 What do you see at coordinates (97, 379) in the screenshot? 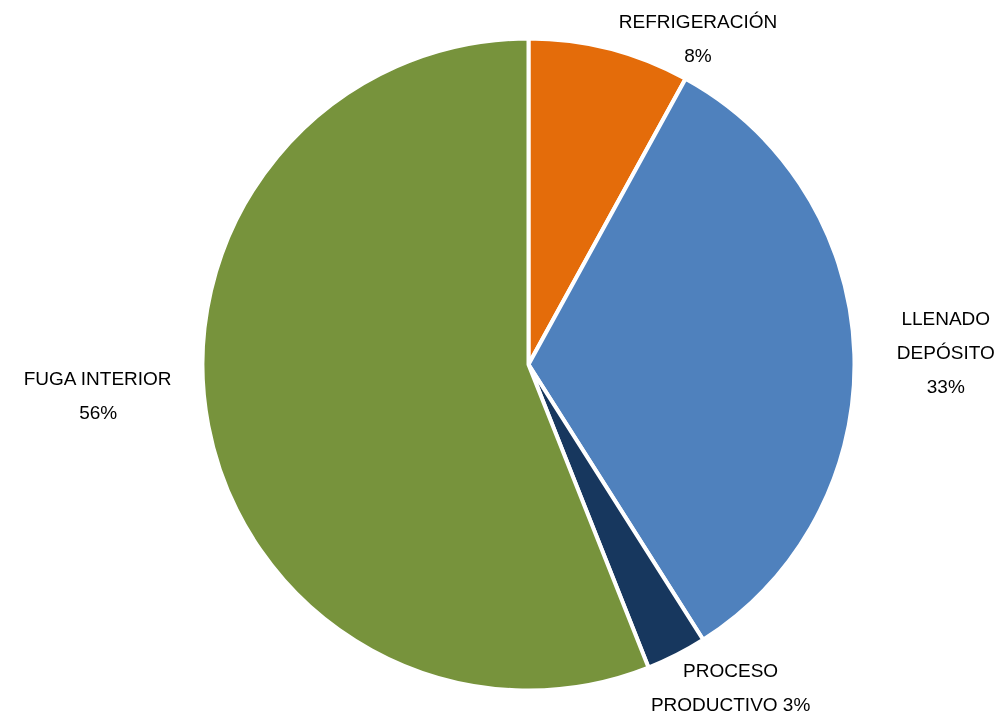
I see `slice-label: FUGA INTERIOR` at bounding box center [97, 379].